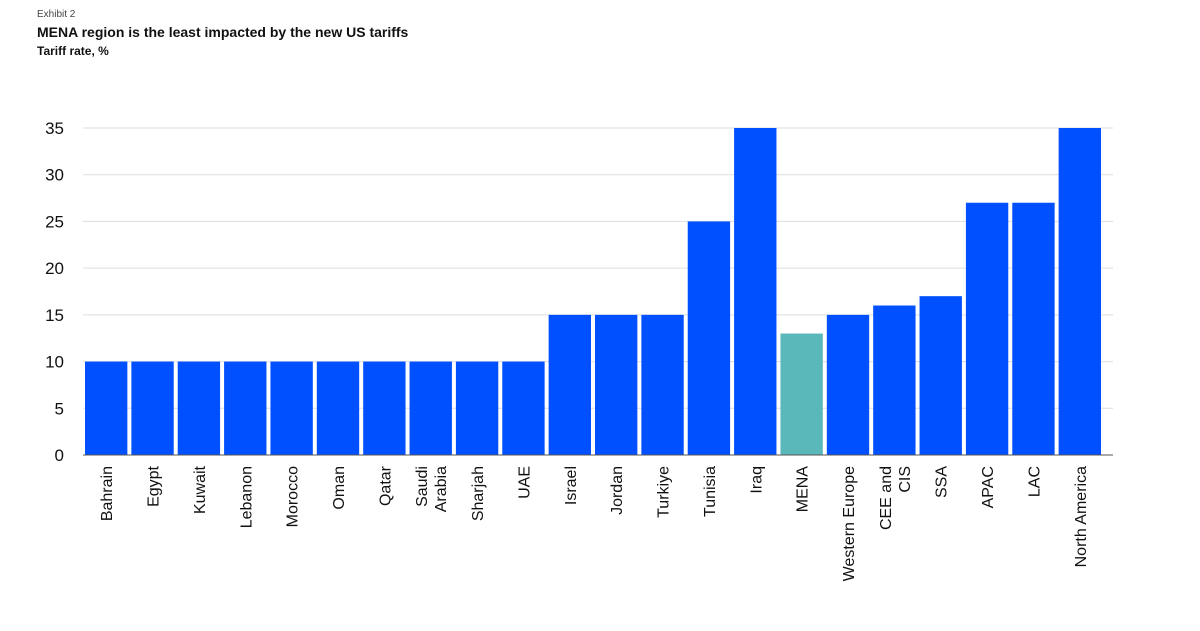 This screenshot has height=631, width=1200. What do you see at coordinates (154, 485) in the screenshot?
I see `x-category-label: Egypt` at bounding box center [154, 485].